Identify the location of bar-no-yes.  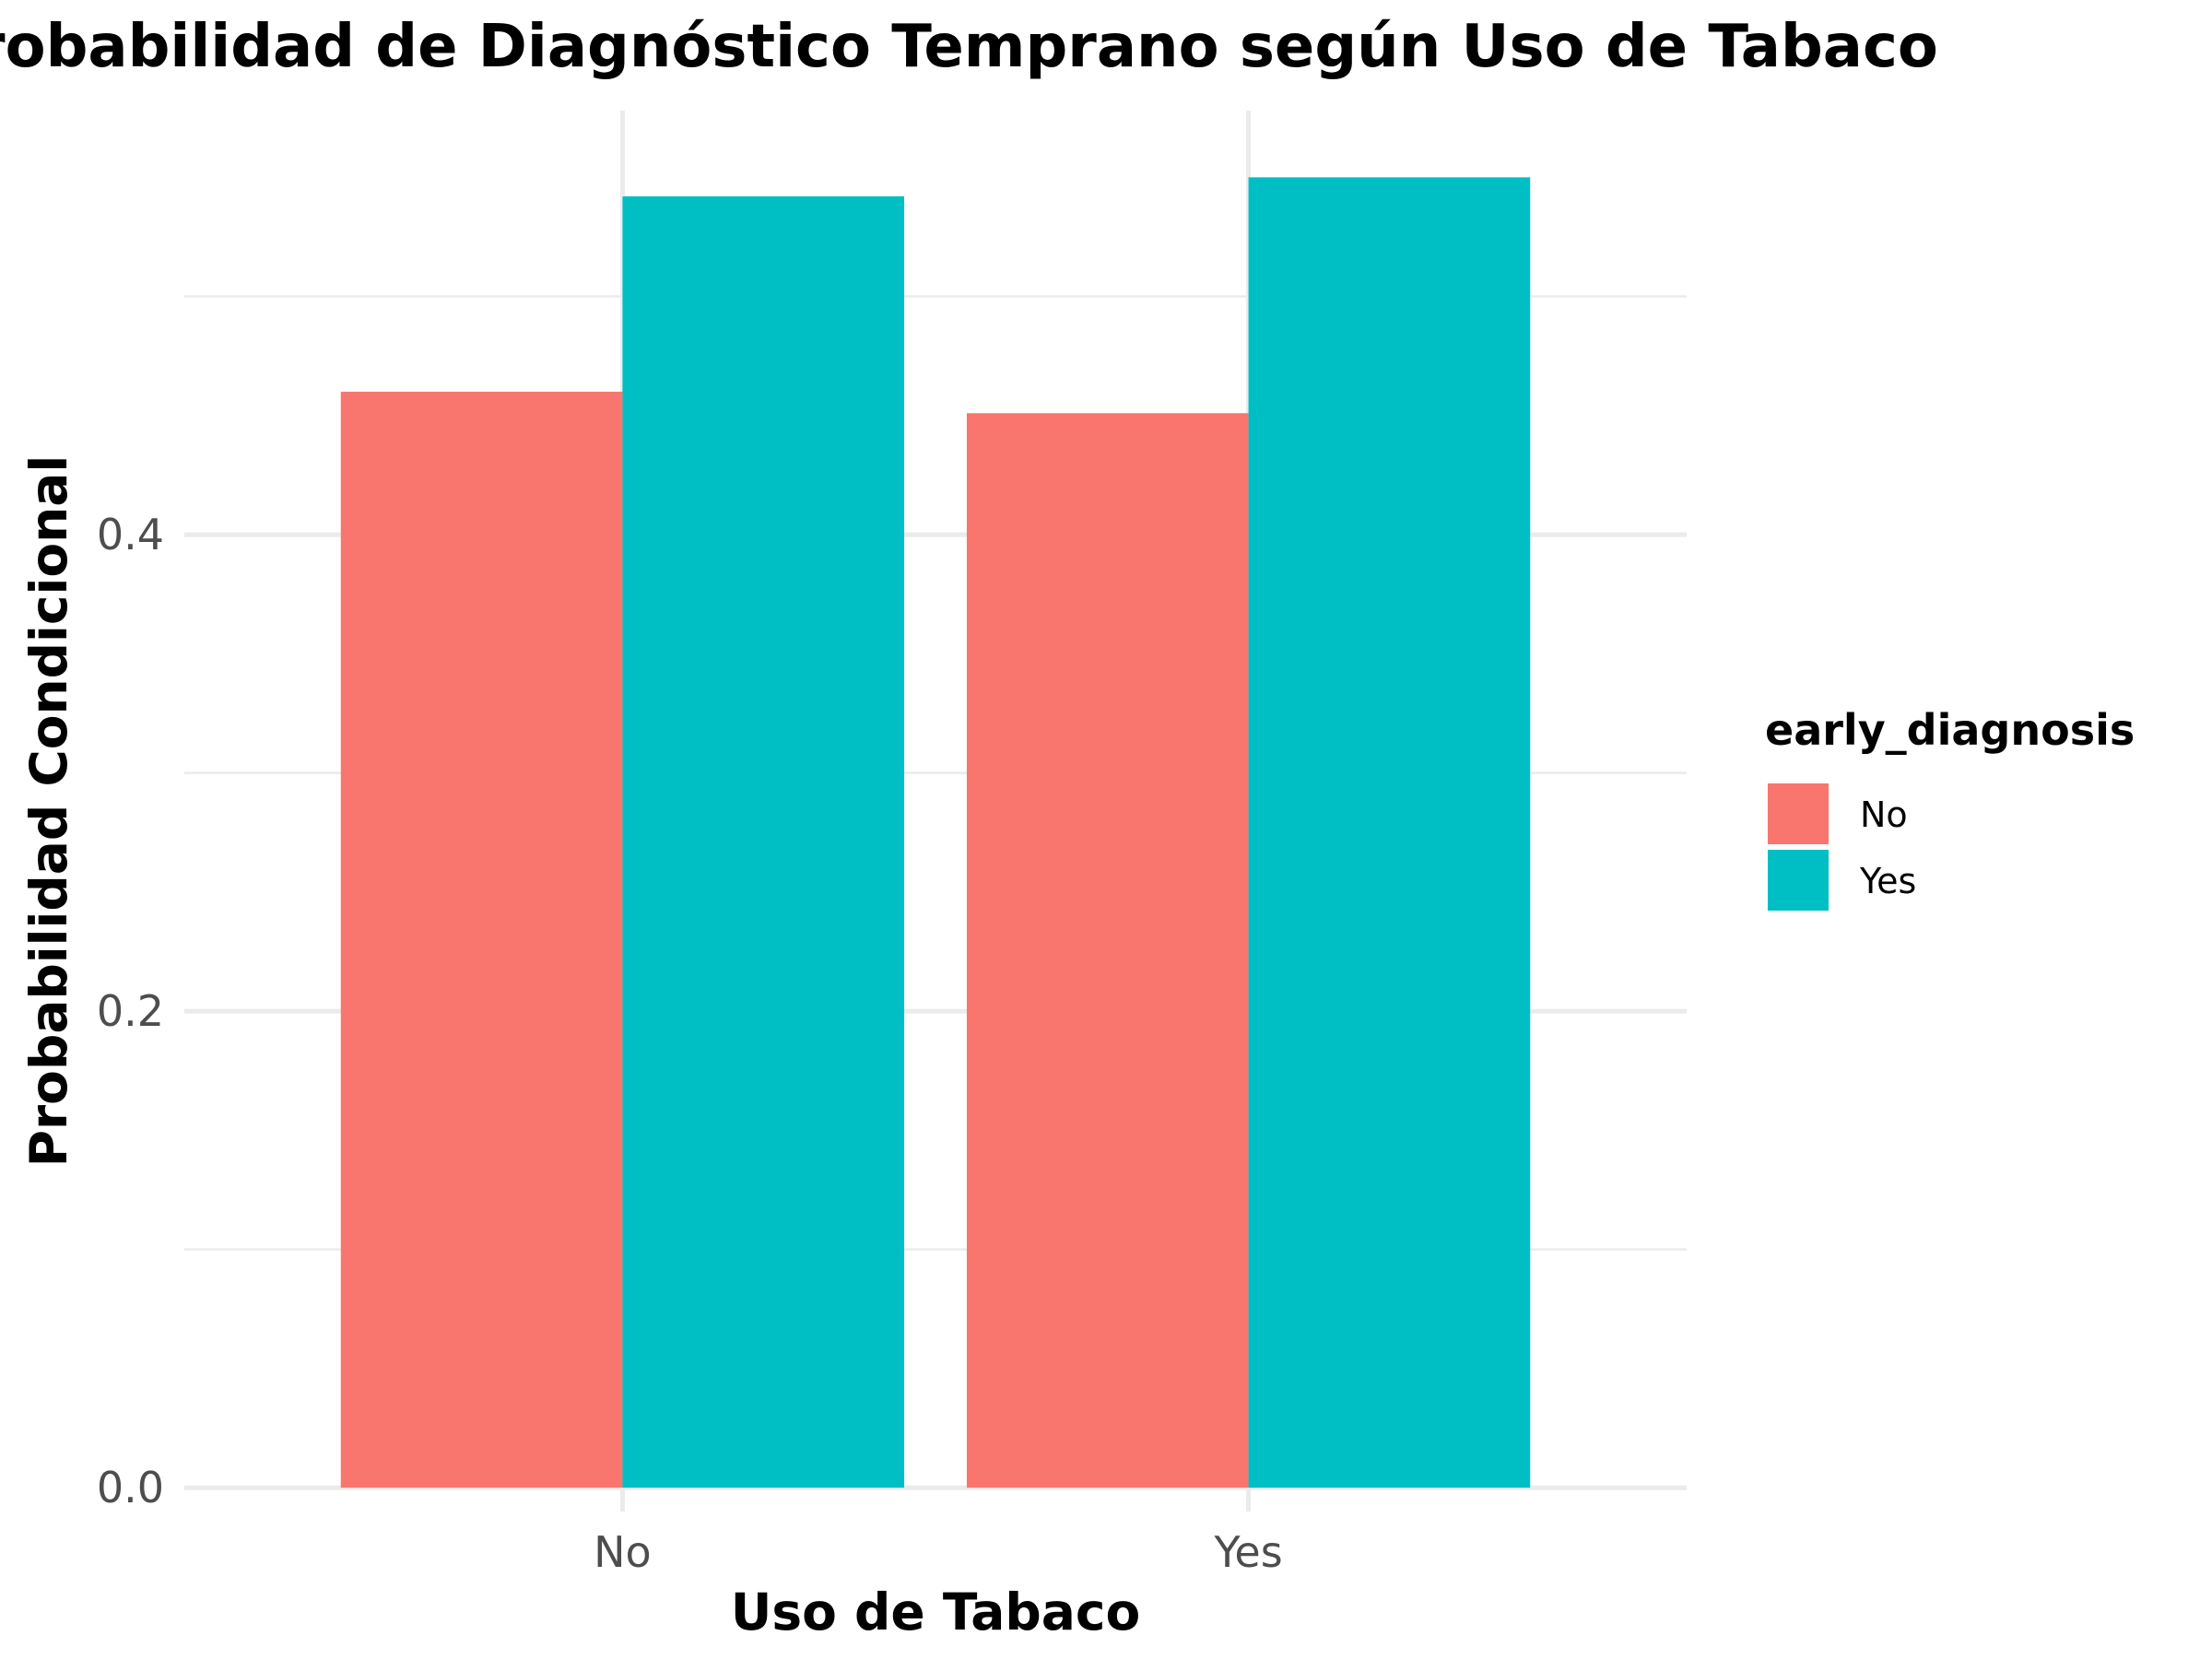
(763, 842).